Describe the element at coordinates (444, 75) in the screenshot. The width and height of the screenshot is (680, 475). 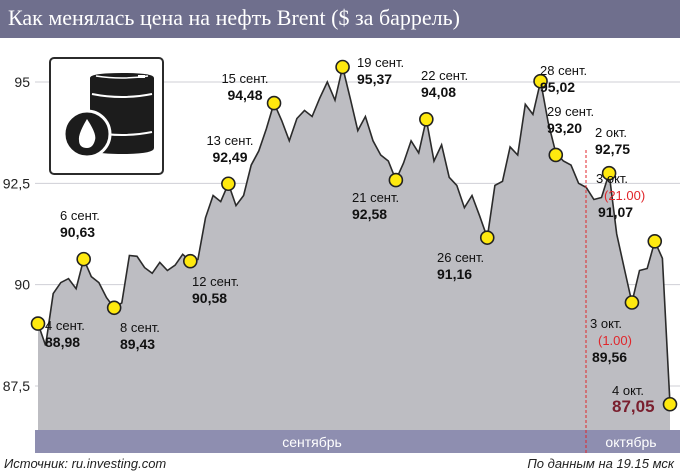
I see `date-label: 22 сент.` at that location.